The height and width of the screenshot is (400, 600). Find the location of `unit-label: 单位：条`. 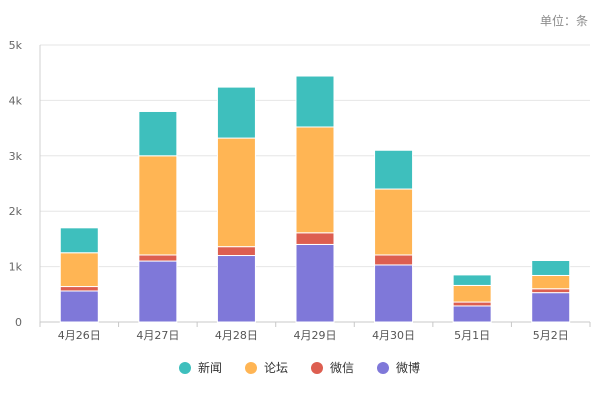

unit-label: 单位：条 is located at coordinates (563, 21).